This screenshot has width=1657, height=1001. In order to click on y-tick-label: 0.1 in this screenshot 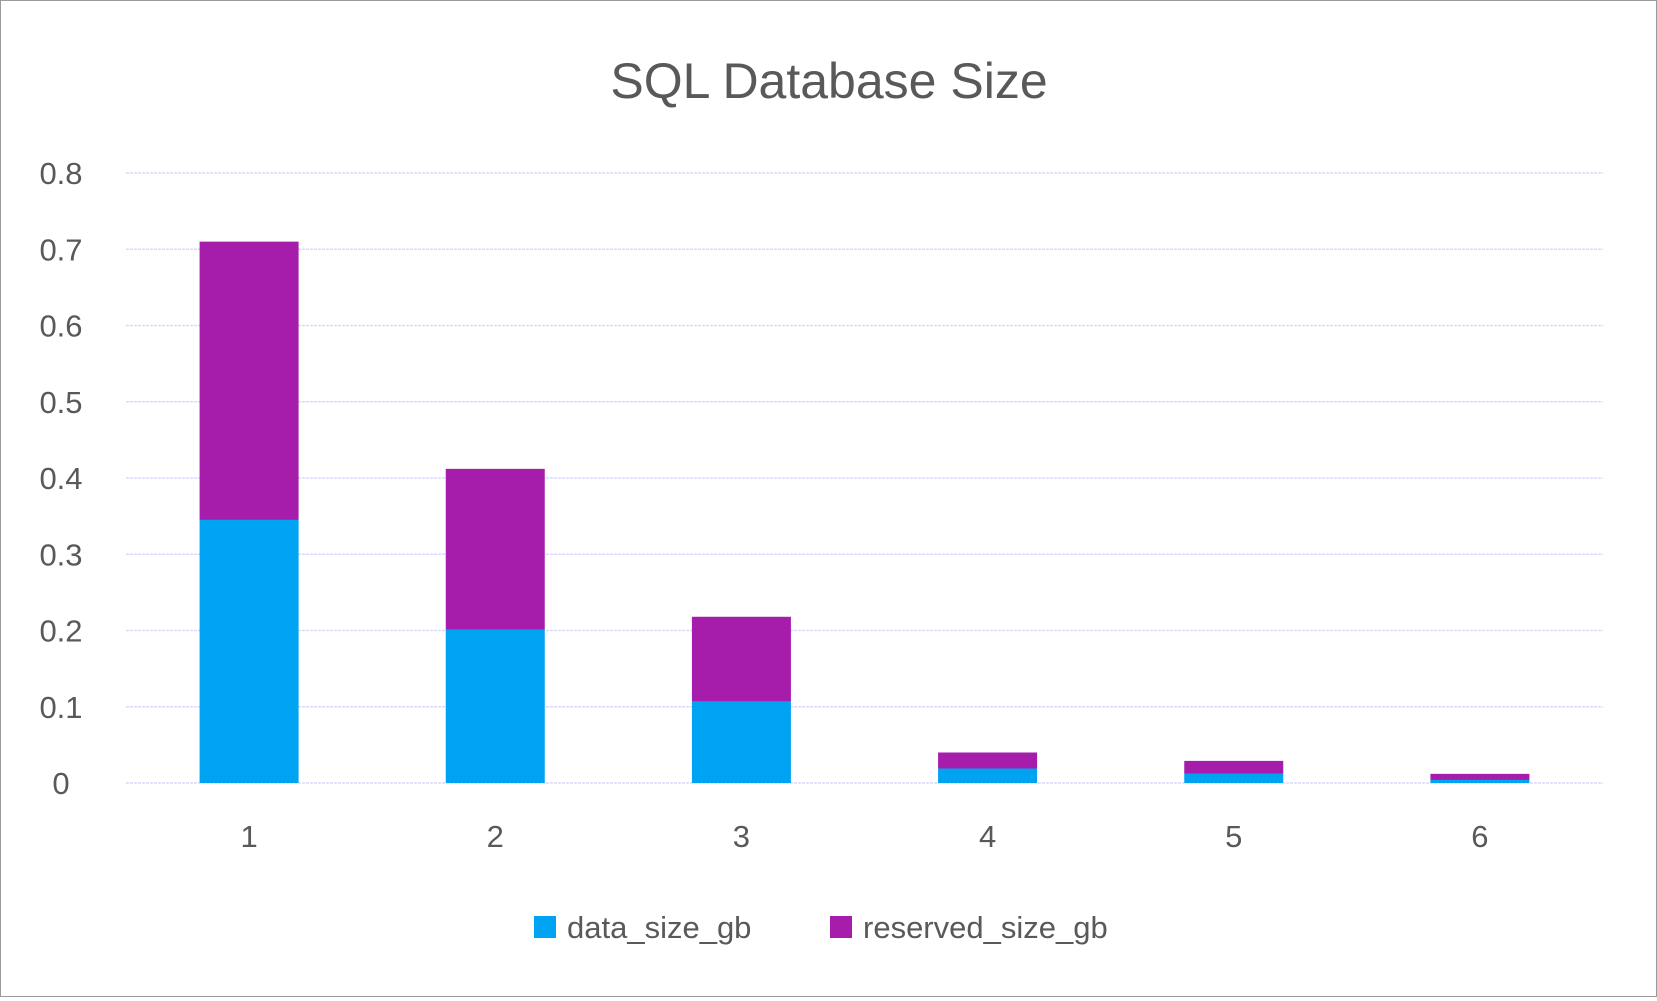, I will do `click(60, 707)`.